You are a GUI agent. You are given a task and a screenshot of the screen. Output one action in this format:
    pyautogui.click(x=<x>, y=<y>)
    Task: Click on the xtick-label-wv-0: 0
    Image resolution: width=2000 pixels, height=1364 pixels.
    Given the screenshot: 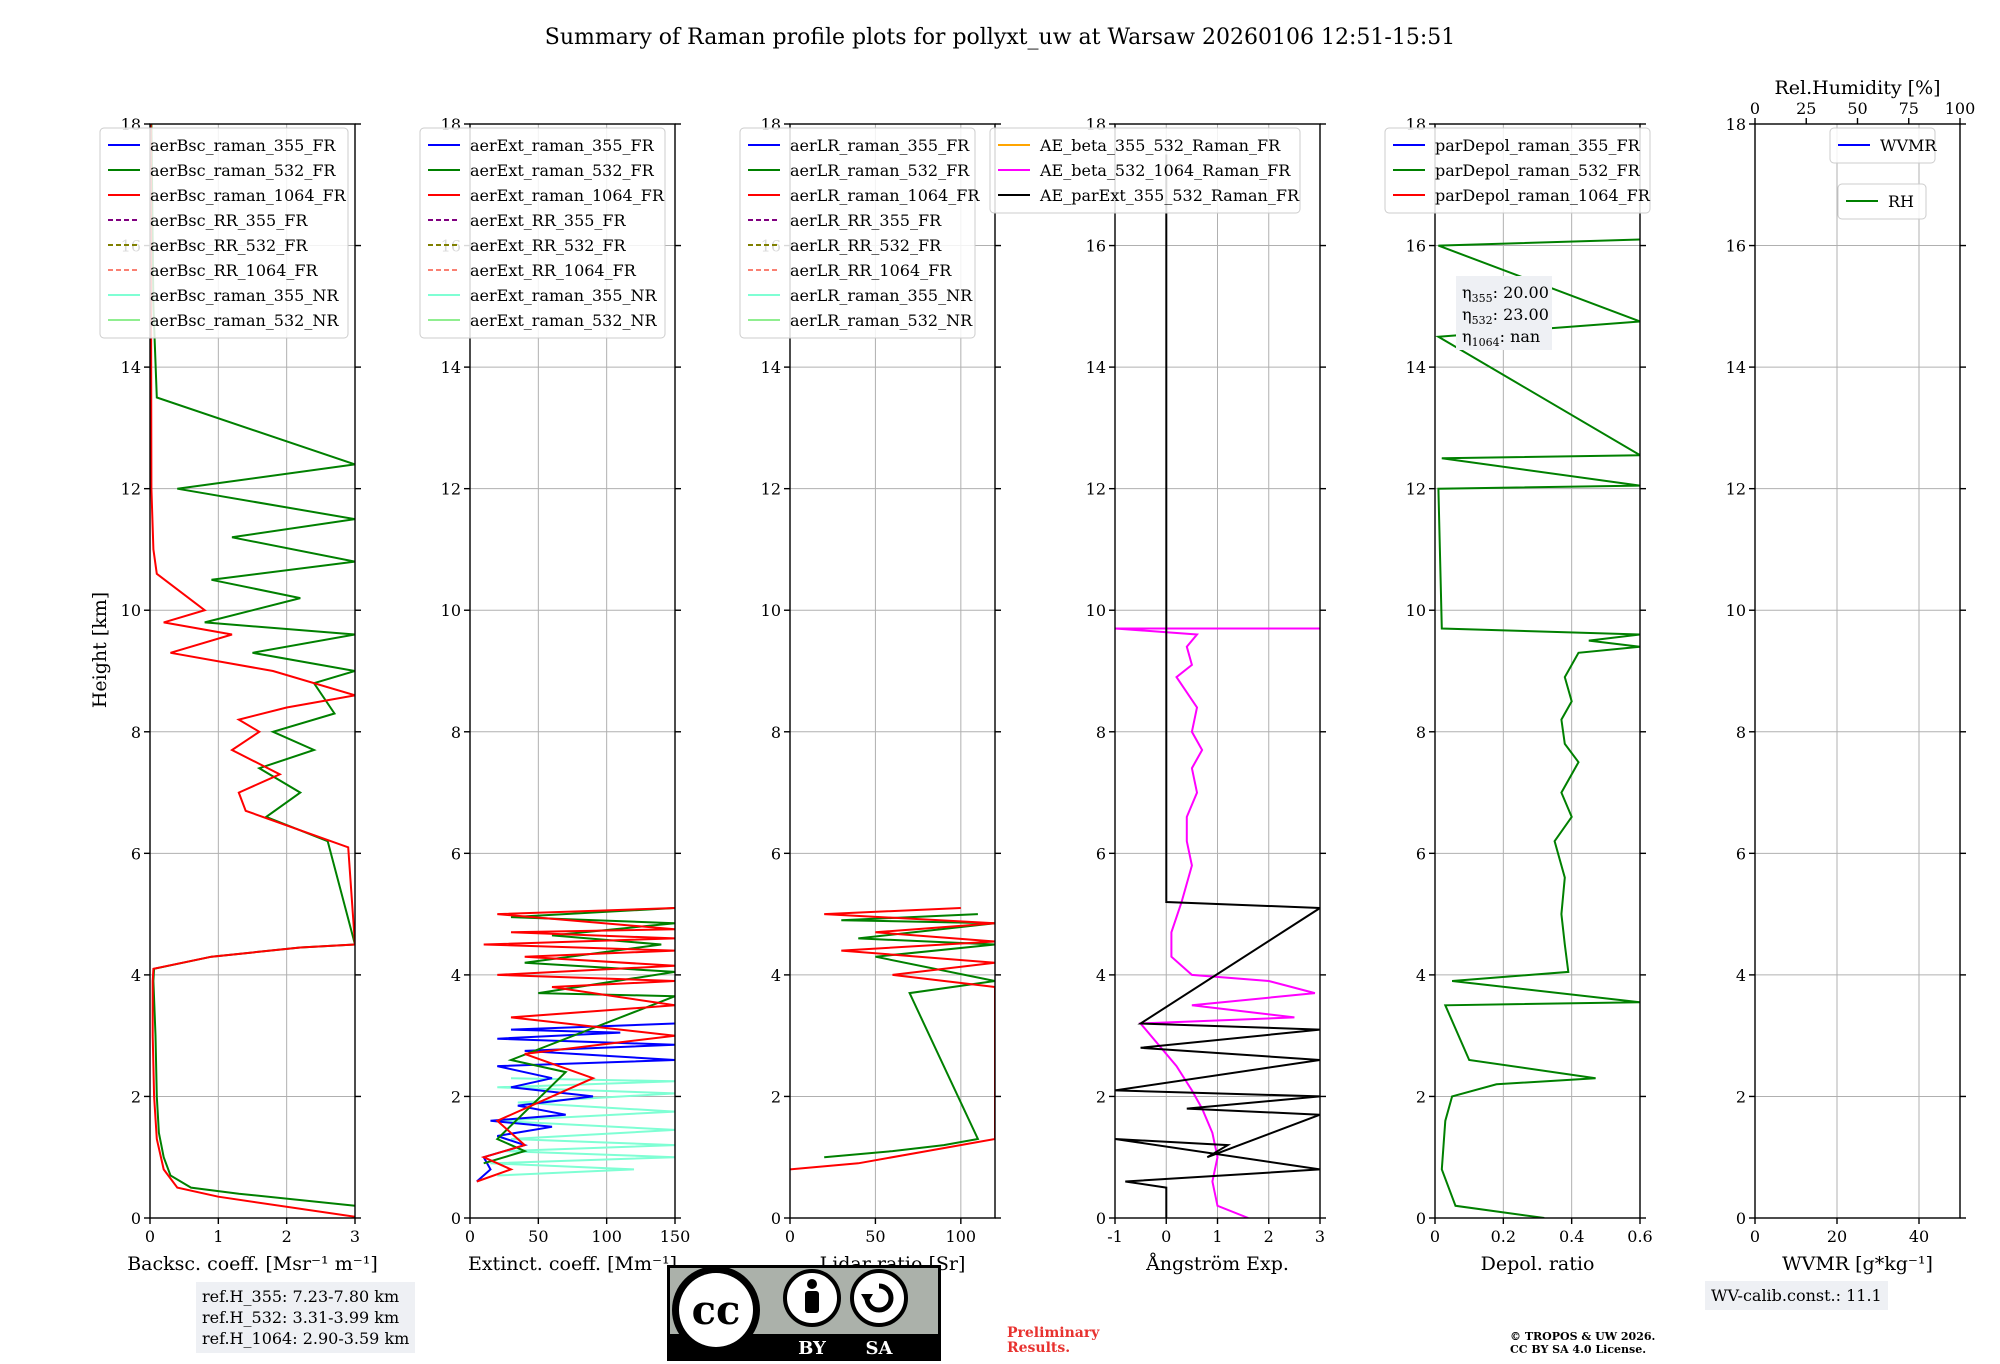 What is the action you would take?
    pyautogui.click(x=1755, y=1236)
    